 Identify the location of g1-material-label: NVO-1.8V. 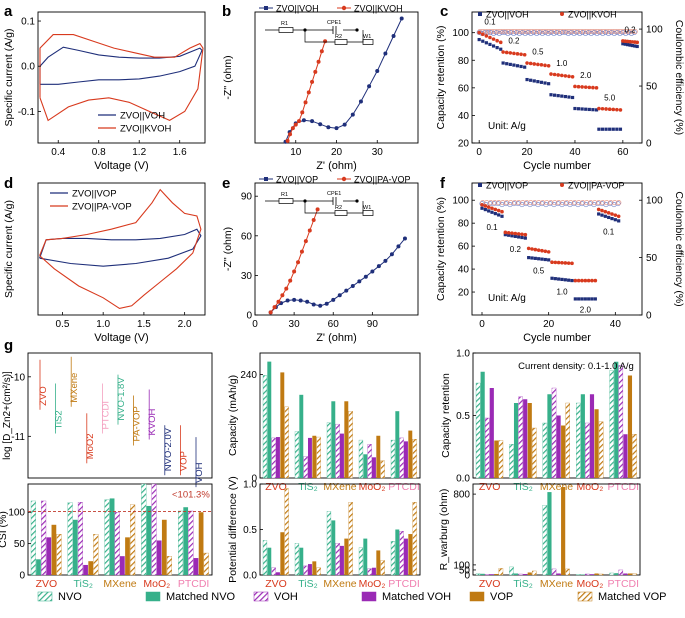
(121, 399).